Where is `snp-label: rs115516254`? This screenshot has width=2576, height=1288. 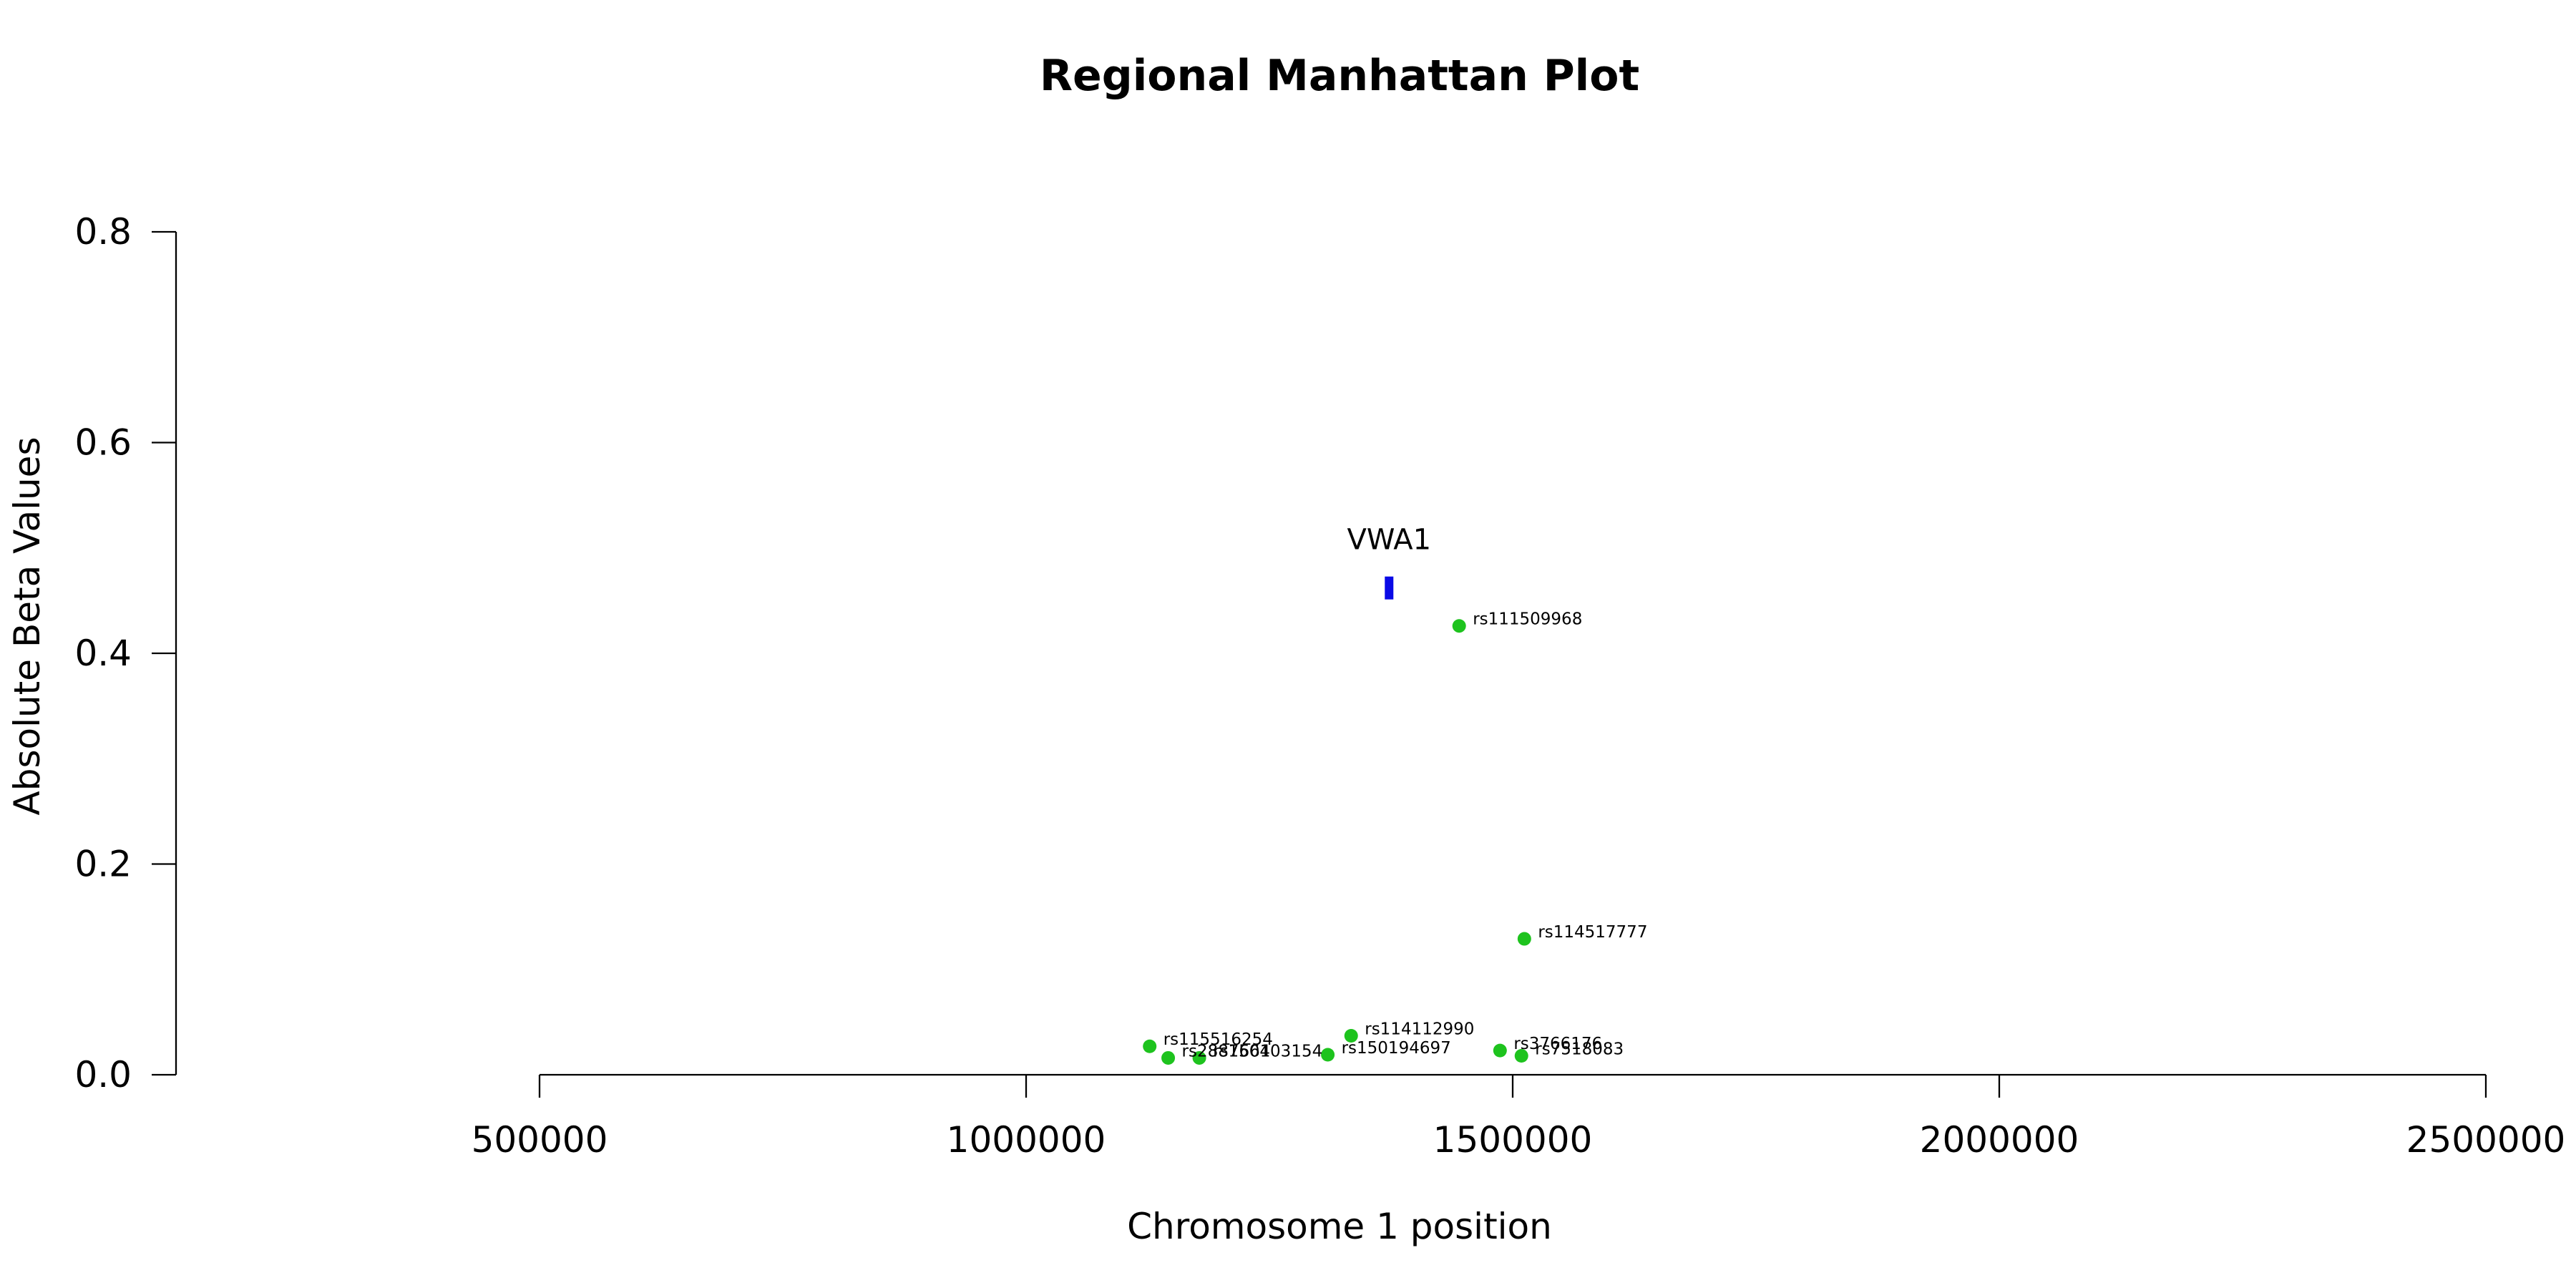
snp-label: rs115516254 is located at coordinates (1218, 1039).